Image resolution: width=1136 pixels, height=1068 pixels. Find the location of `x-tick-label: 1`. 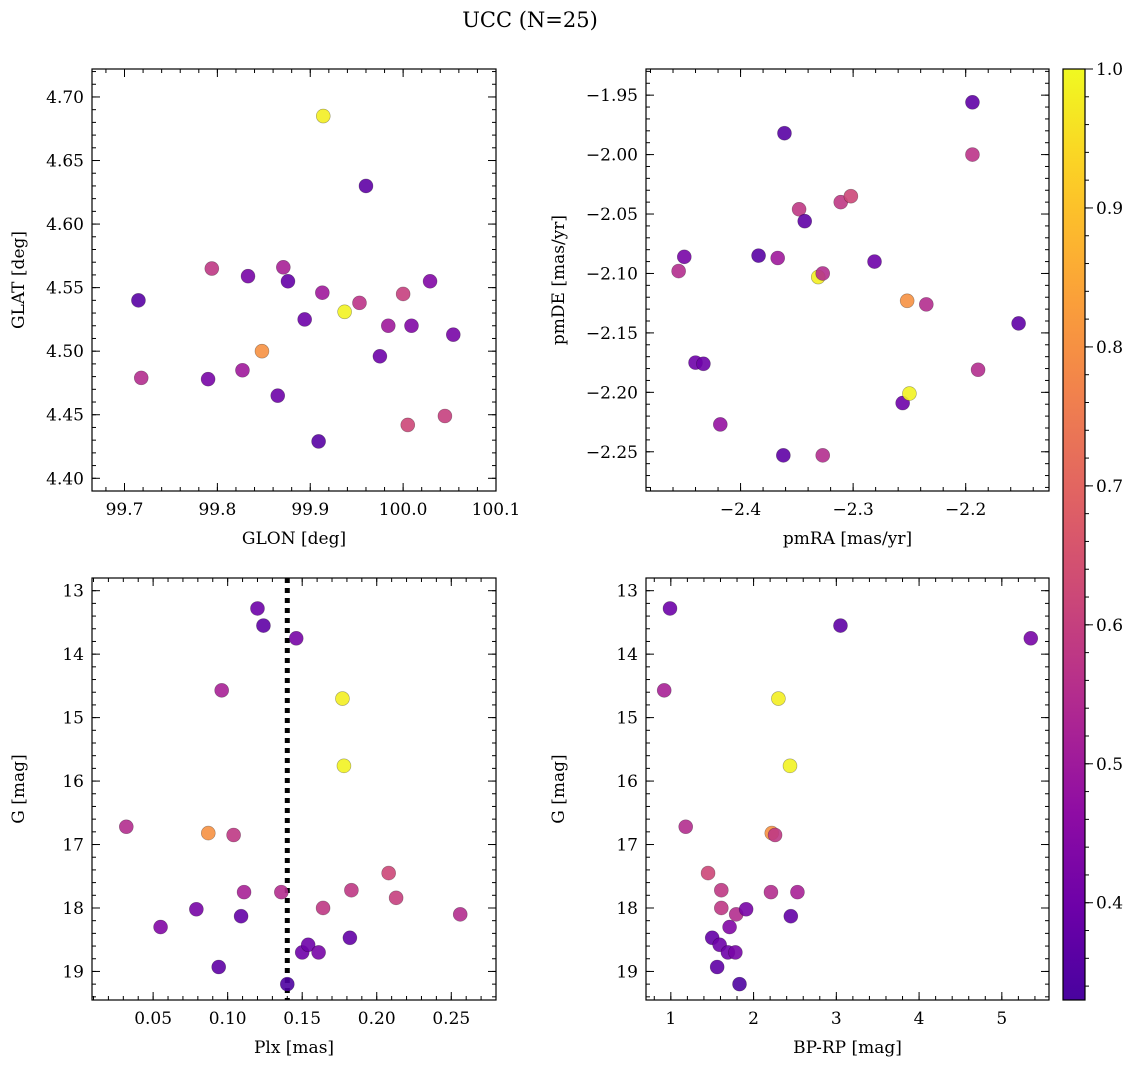

x-tick-label: 1 is located at coordinates (670, 1019).